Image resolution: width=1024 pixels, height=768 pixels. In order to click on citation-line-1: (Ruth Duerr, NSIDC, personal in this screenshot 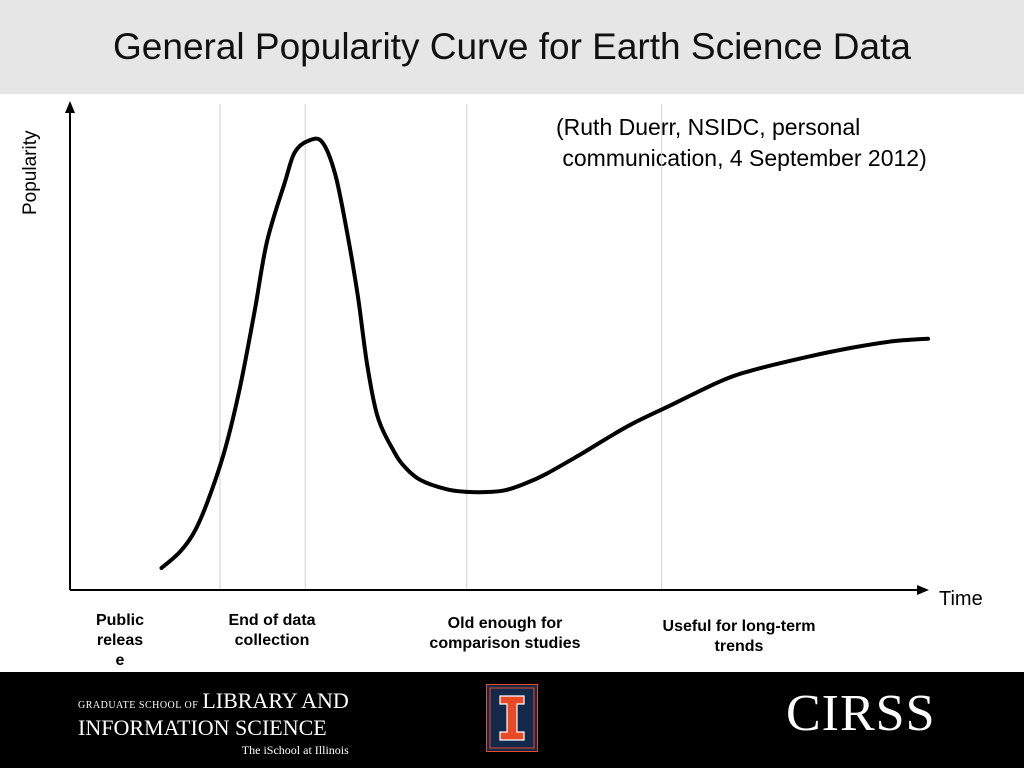, I will do `click(708, 127)`.